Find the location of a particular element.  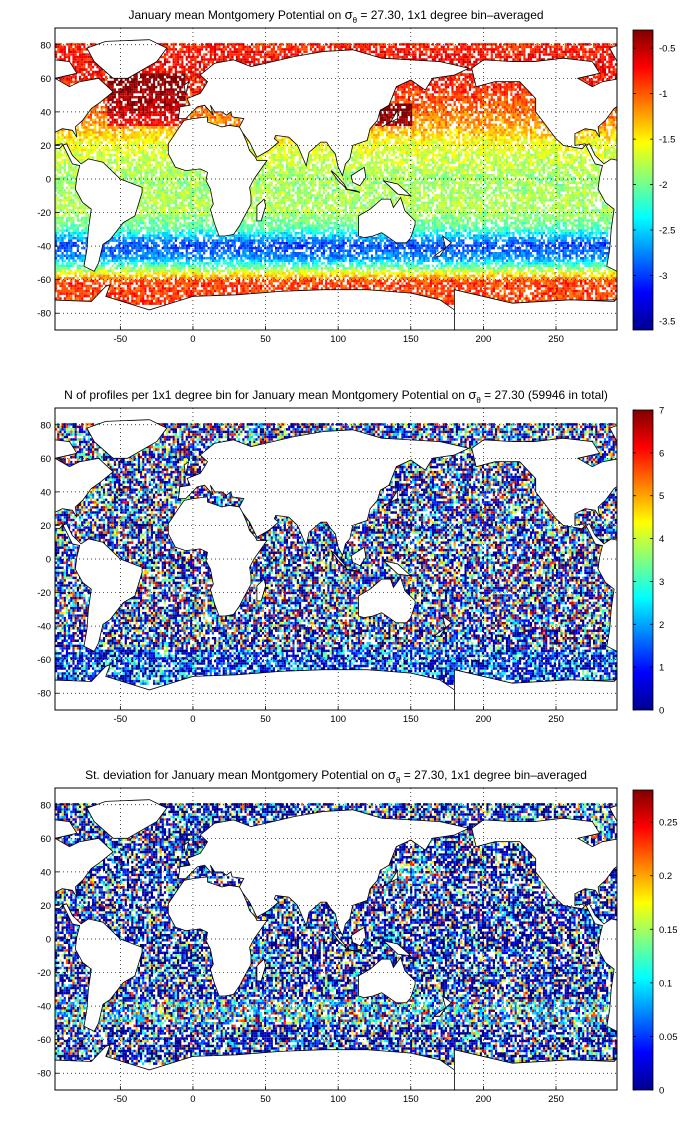

colorbar-tick-label: -3.5 is located at coordinates (667, 321).